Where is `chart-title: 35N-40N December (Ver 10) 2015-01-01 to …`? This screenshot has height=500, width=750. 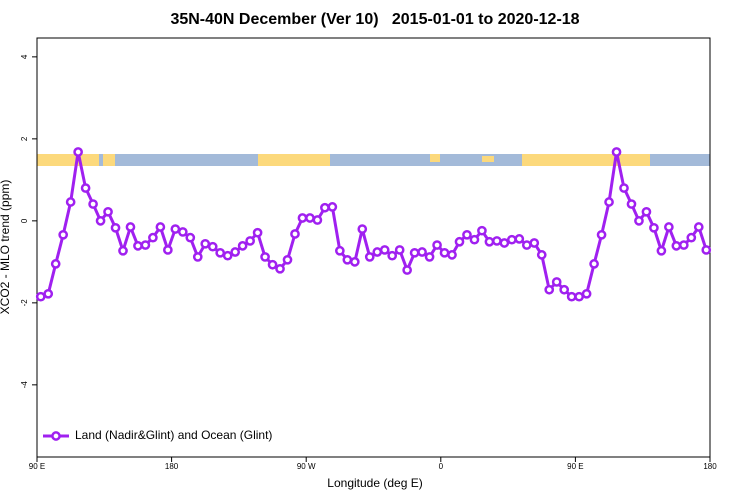
chart-title: 35N-40N December (Ver 10) 2015-01-01 to … is located at coordinates (374, 19).